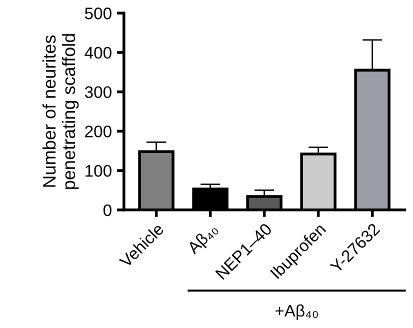 The image size is (413, 328). What do you see at coordinates (98, 14) in the screenshot?
I see `y-tick-label: 500` at bounding box center [98, 14].